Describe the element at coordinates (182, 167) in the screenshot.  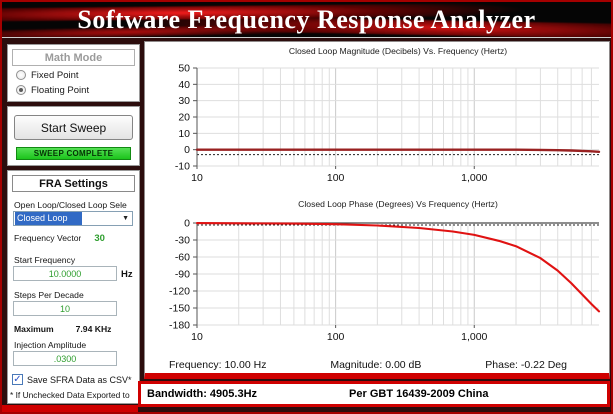
I see `svg-text: -10` at that location.